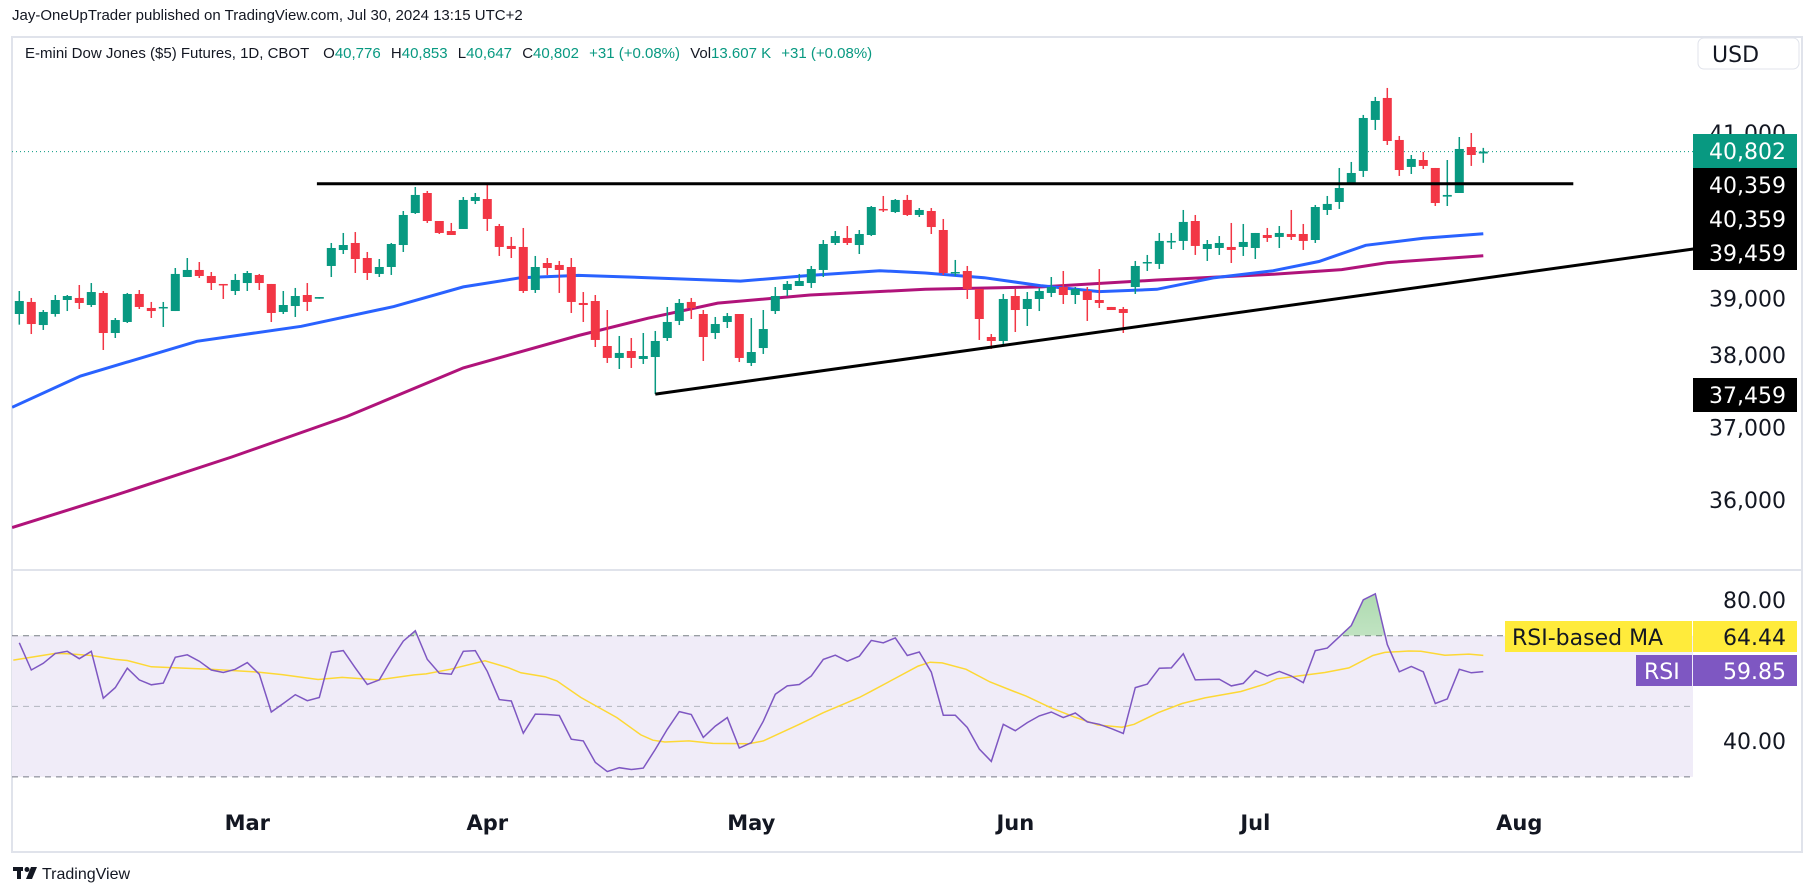 The image size is (1814, 896). What do you see at coordinates (741, 53) in the screenshot?
I see `volume-value: 13.607 K` at bounding box center [741, 53].